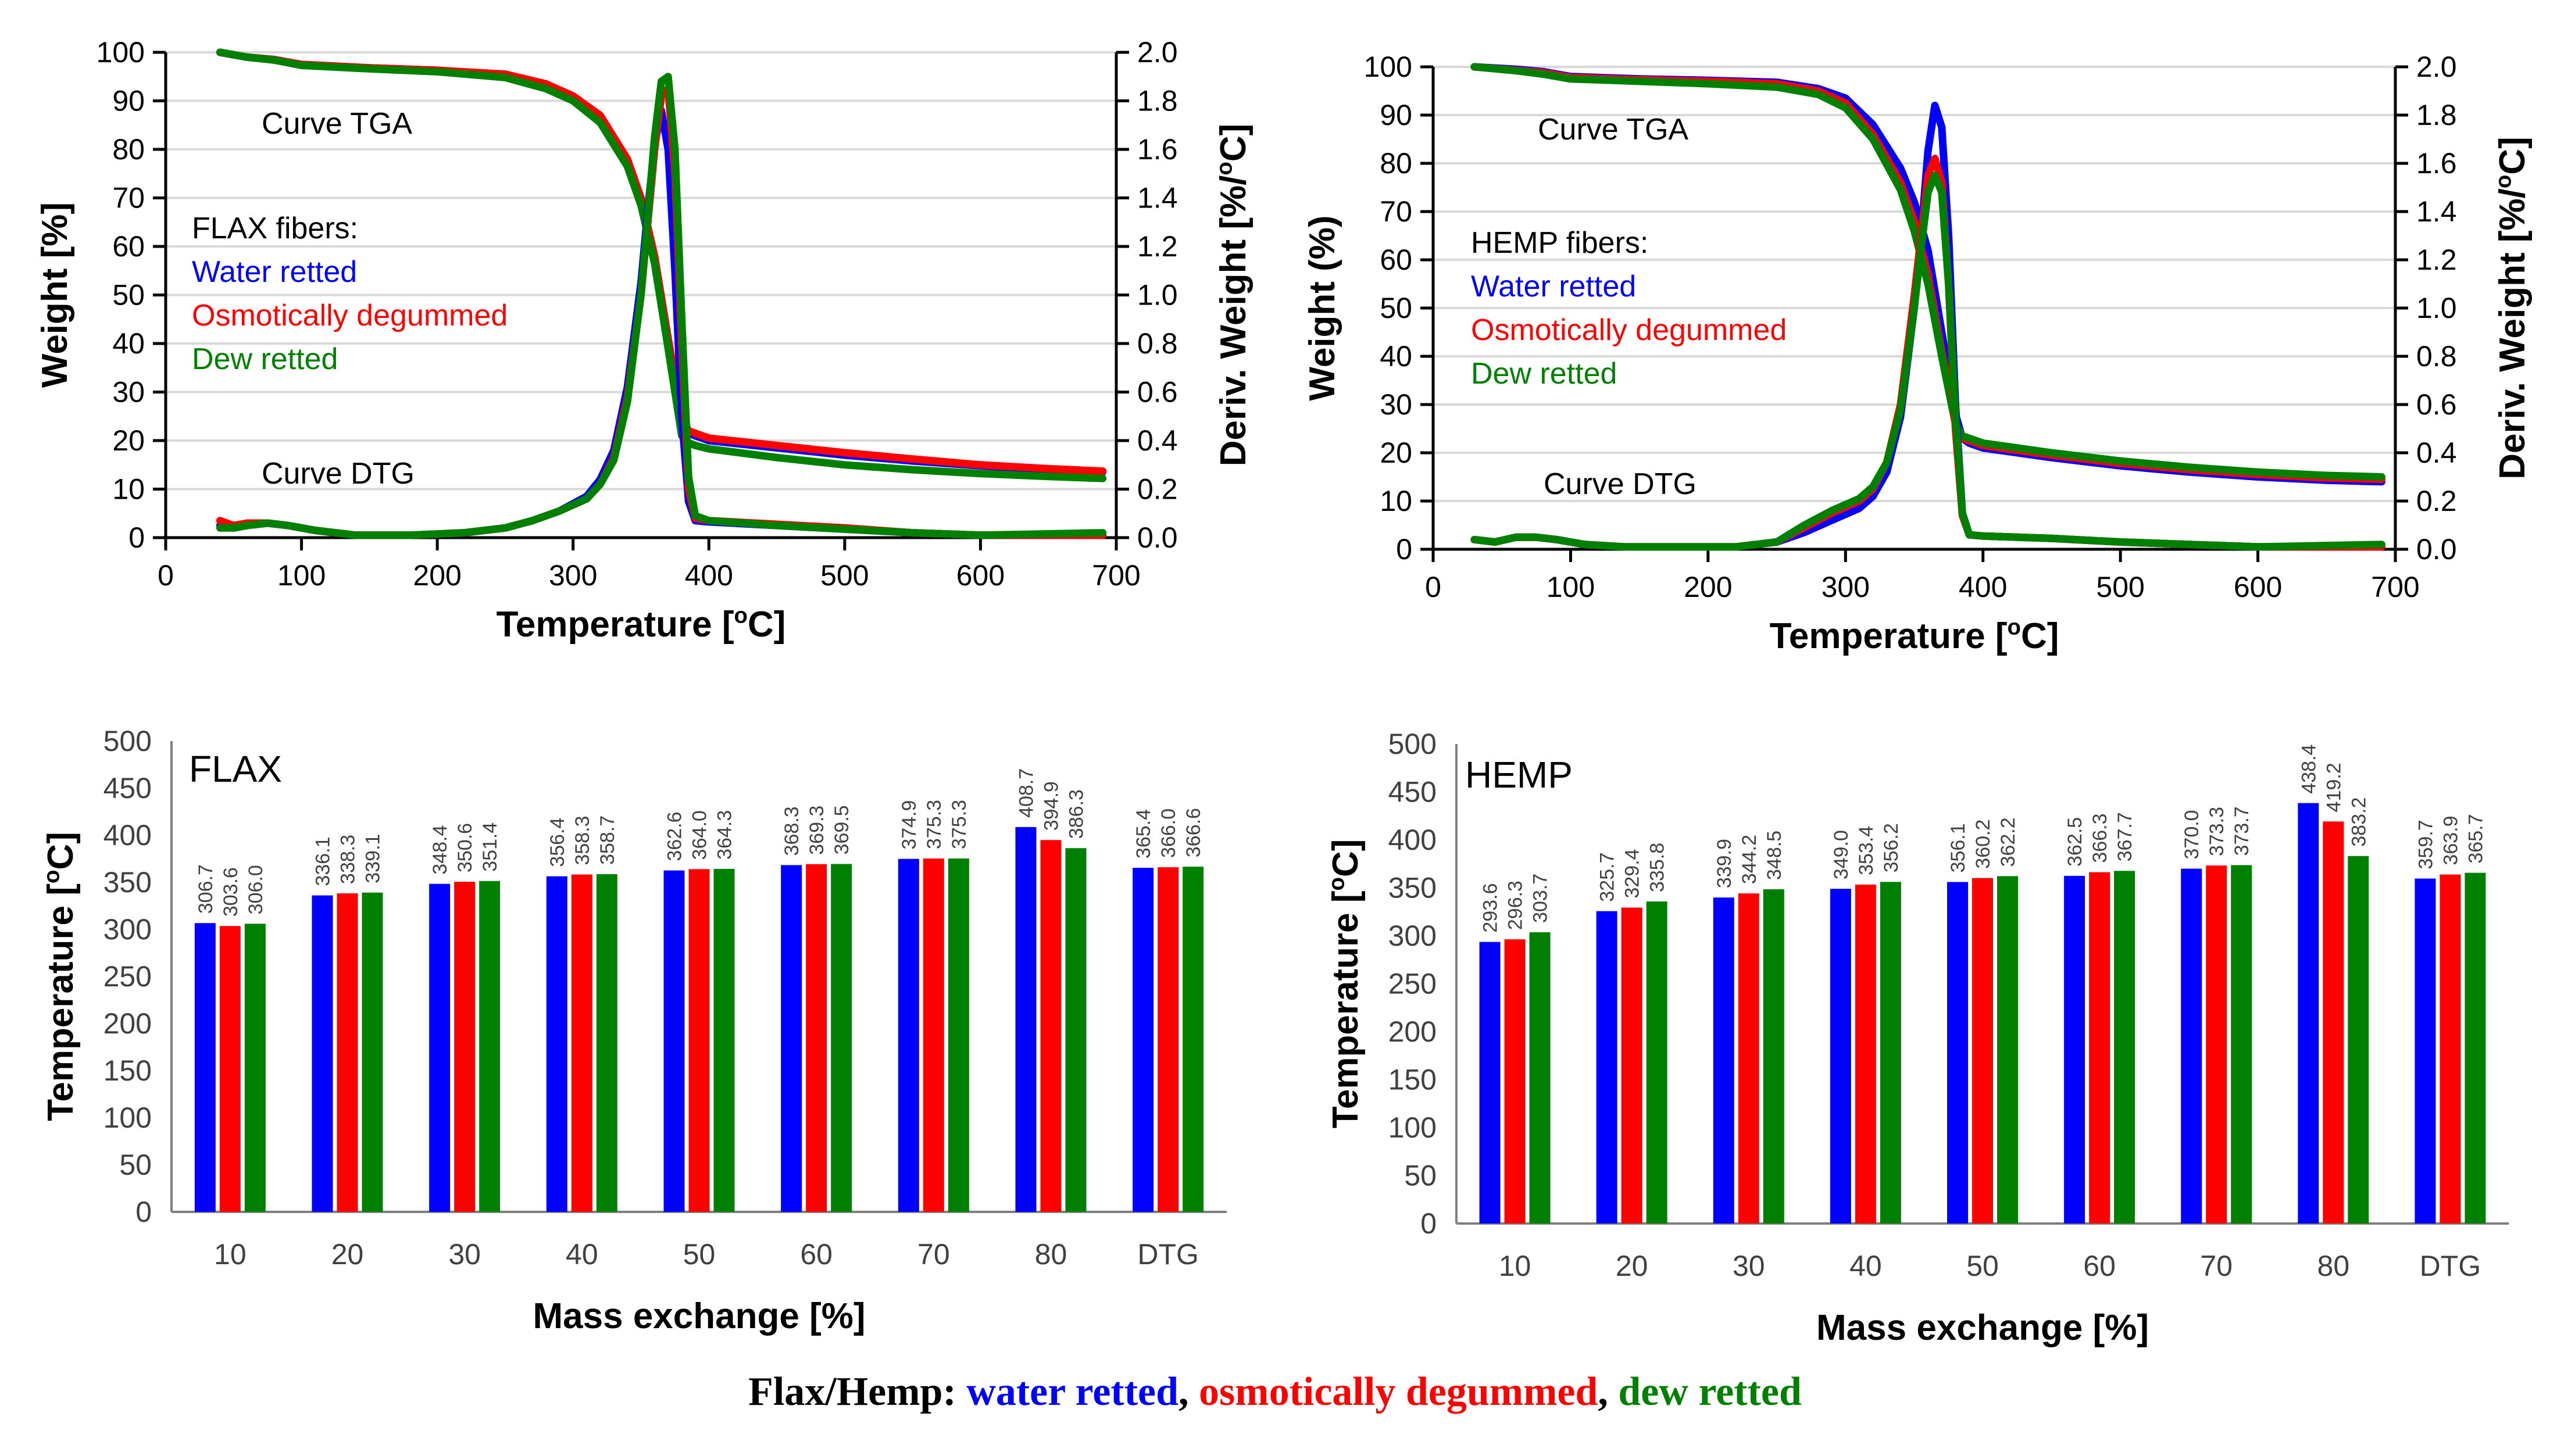  Describe the element at coordinates (127, 883) in the screenshot. I see `flax-bars-y-tick-label: 350` at that location.